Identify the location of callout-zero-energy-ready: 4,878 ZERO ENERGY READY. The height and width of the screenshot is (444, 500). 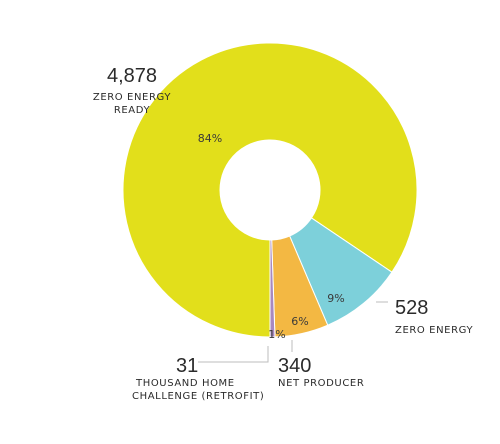
(132, 90).